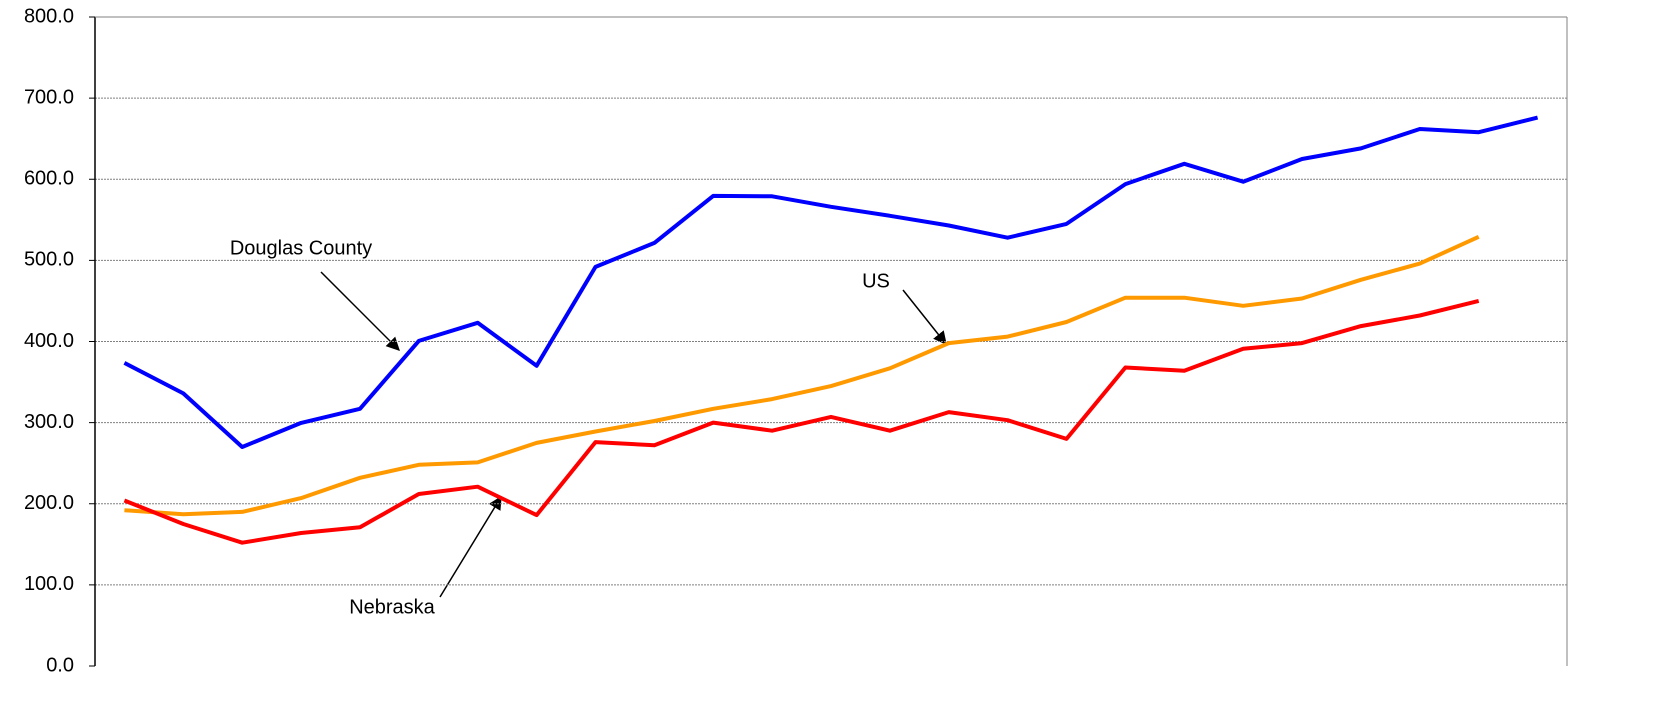  What do you see at coordinates (876, 281) in the screenshot?
I see `annotation: US` at bounding box center [876, 281].